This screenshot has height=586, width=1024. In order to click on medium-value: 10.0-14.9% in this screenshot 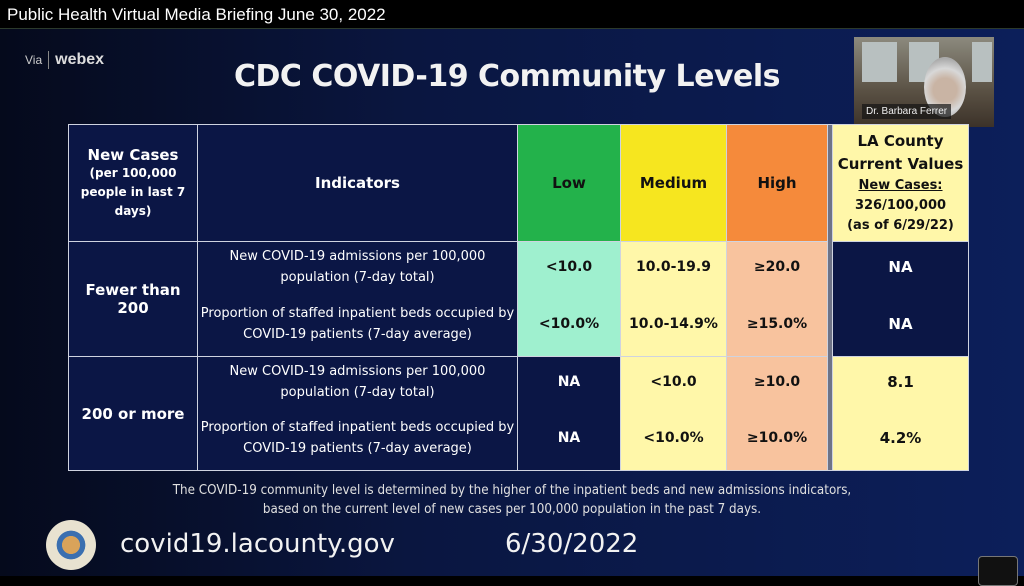, I will do `click(673, 324)`.